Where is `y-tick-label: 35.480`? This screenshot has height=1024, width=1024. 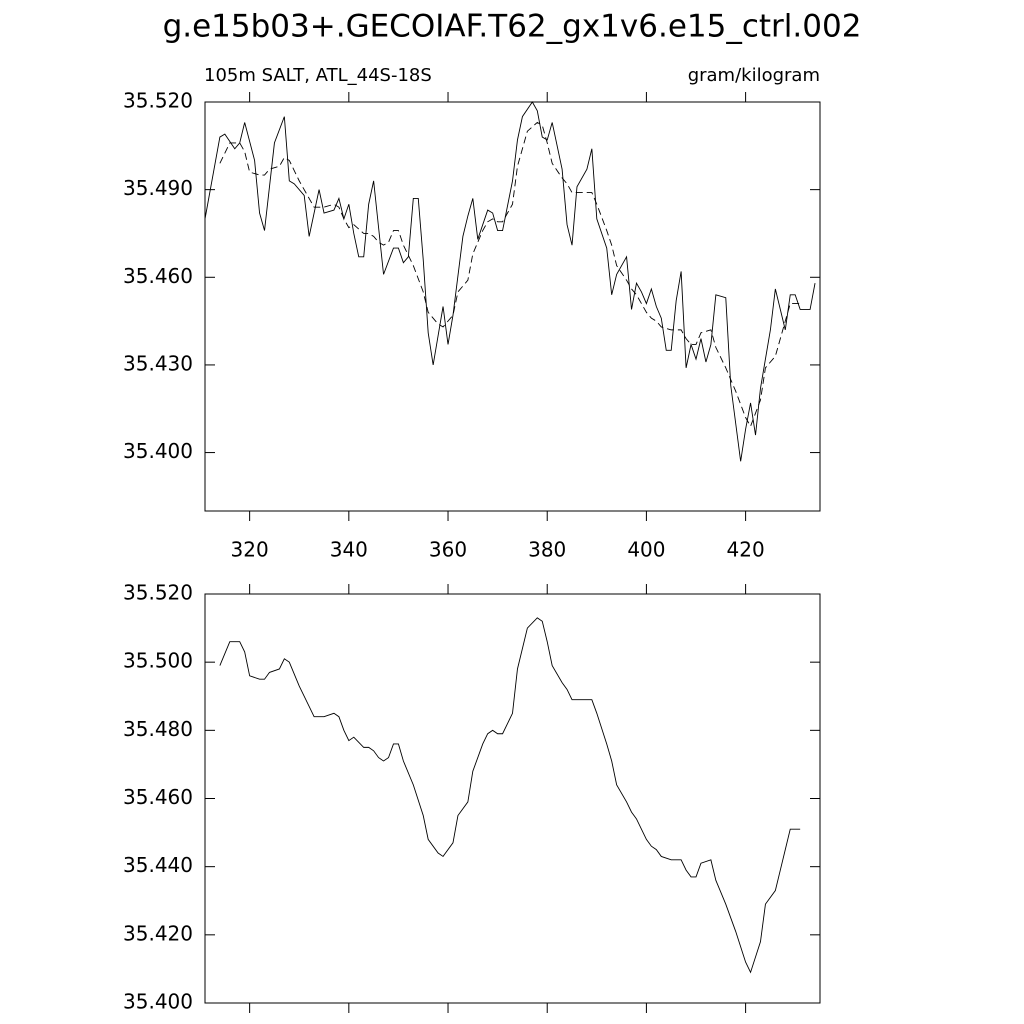
y-tick-label: 35.480 is located at coordinates (158, 729).